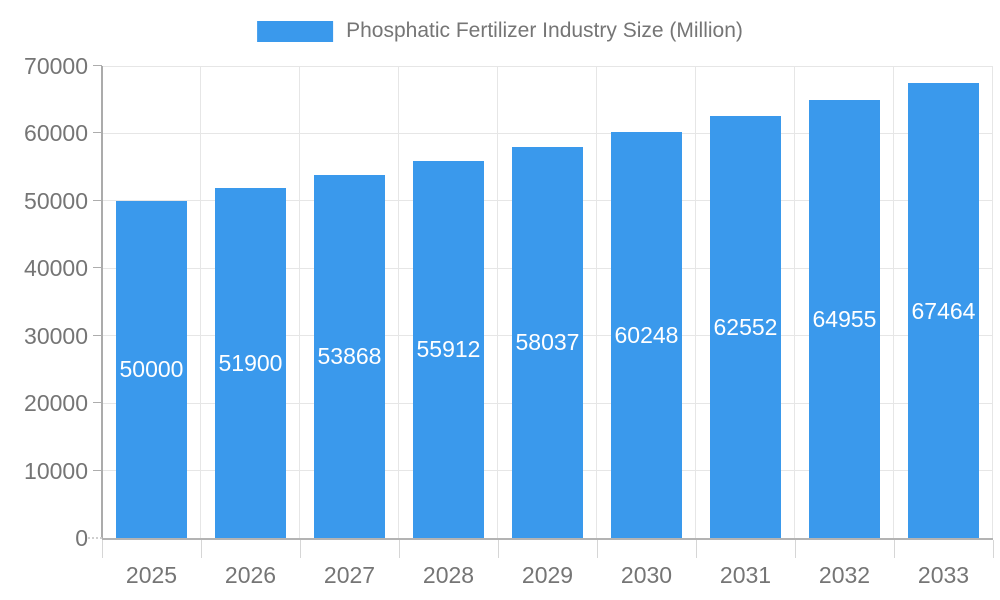 The height and width of the screenshot is (600, 1000). I want to click on bar-2030: 60248, so click(646, 334).